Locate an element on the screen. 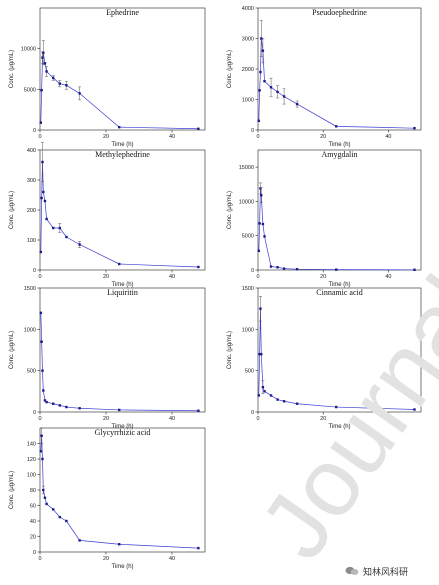  chart-title: Amygdalin is located at coordinates (340, 154).